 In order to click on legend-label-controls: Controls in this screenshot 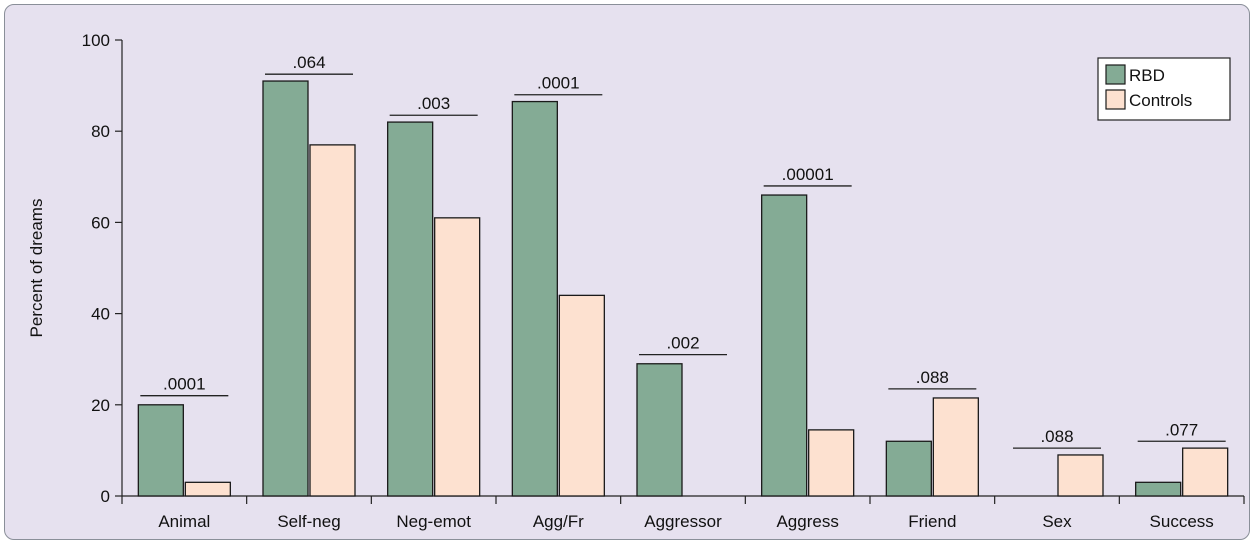, I will do `click(1160, 100)`.